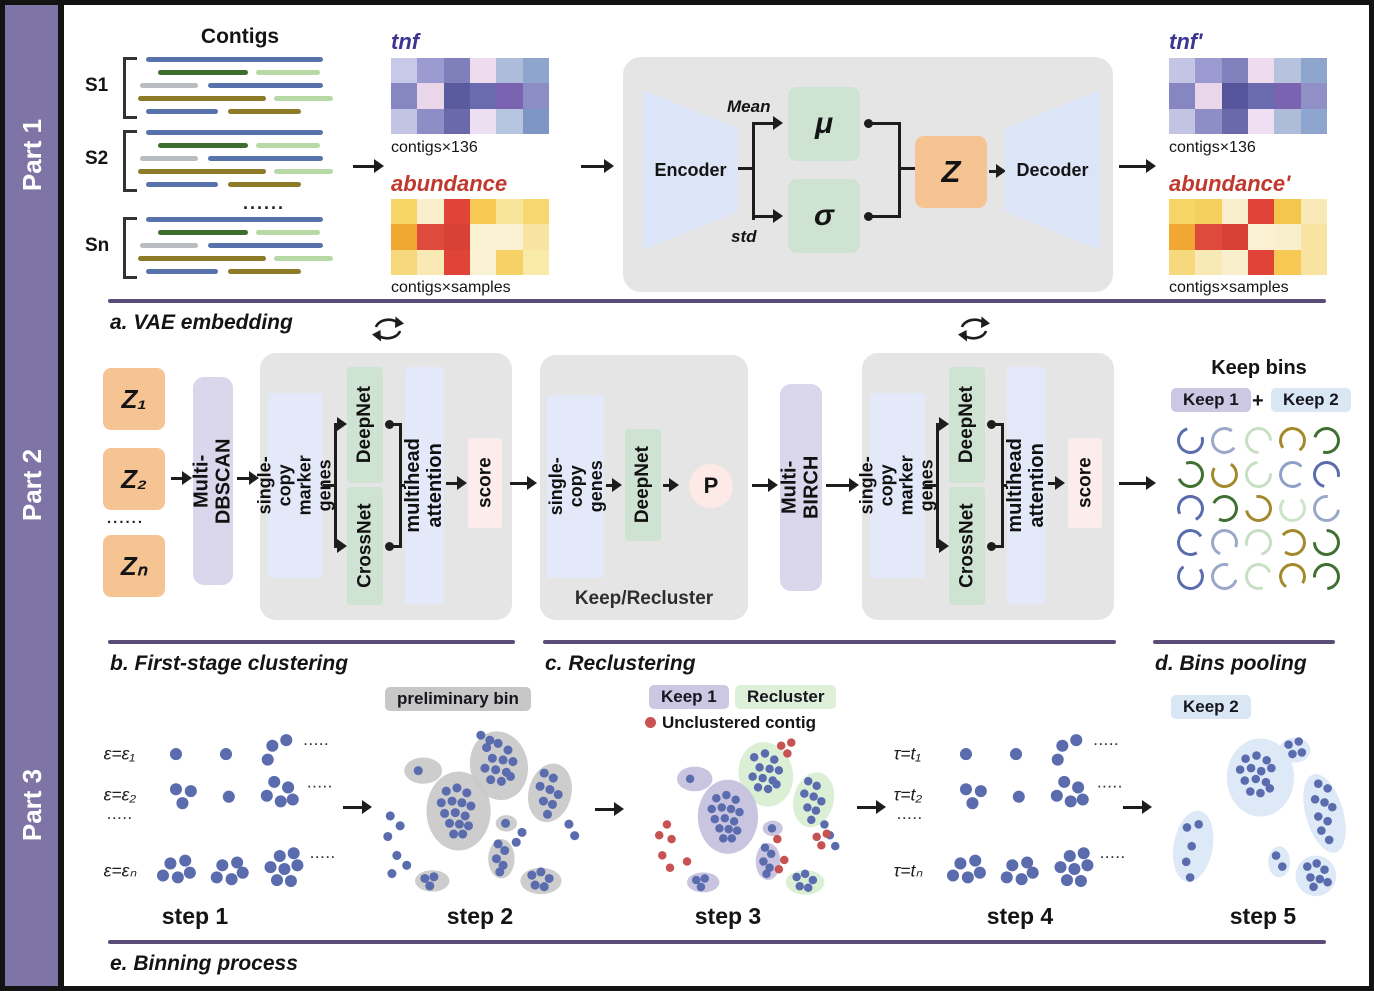  What do you see at coordinates (689, 697) in the screenshot?
I see `step3-keep1-badge: Keep 1` at bounding box center [689, 697].